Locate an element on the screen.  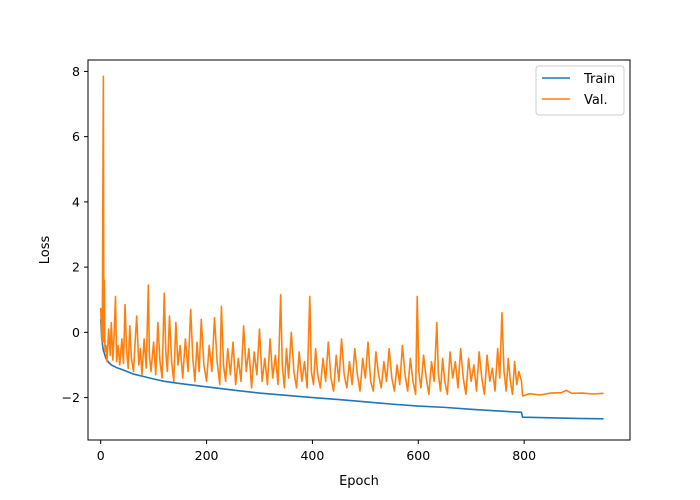
x-axis-ticks: 0 200 400 600 800 is located at coordinates (316, 451).